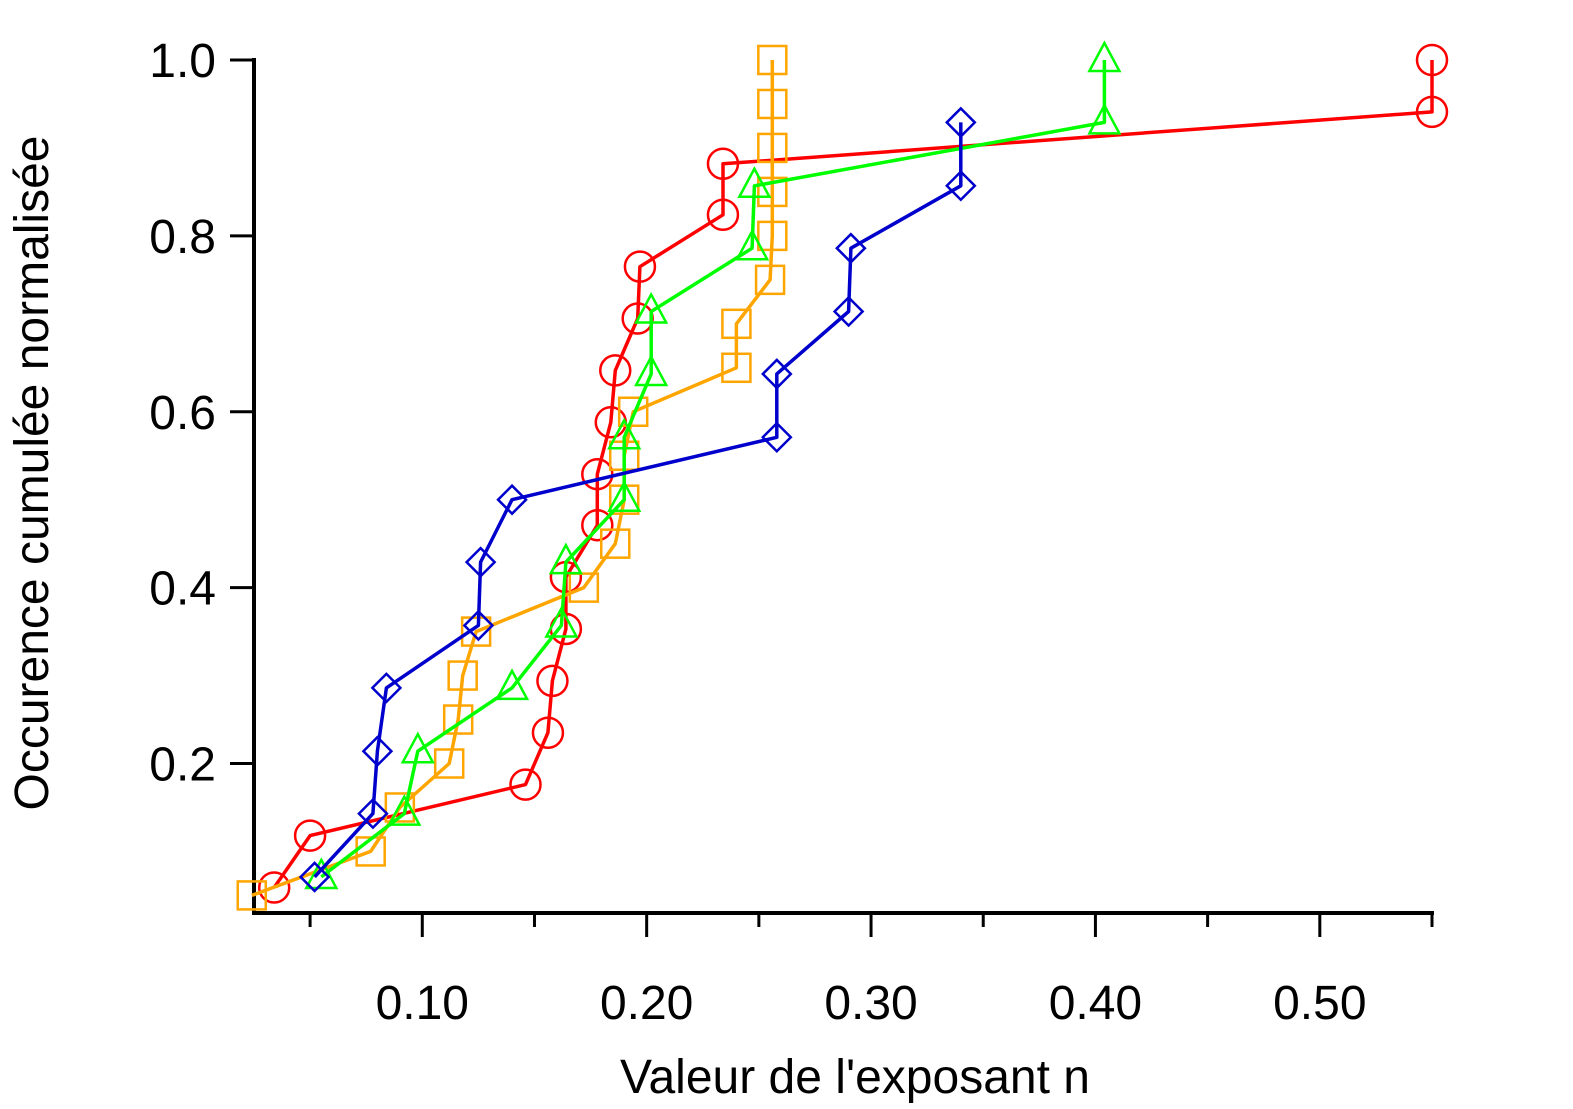  What do you see at coordinates (646, 1003) in the screenshot?
I see `x-tick-label: 0.20` at bounding box center [646, 1003].